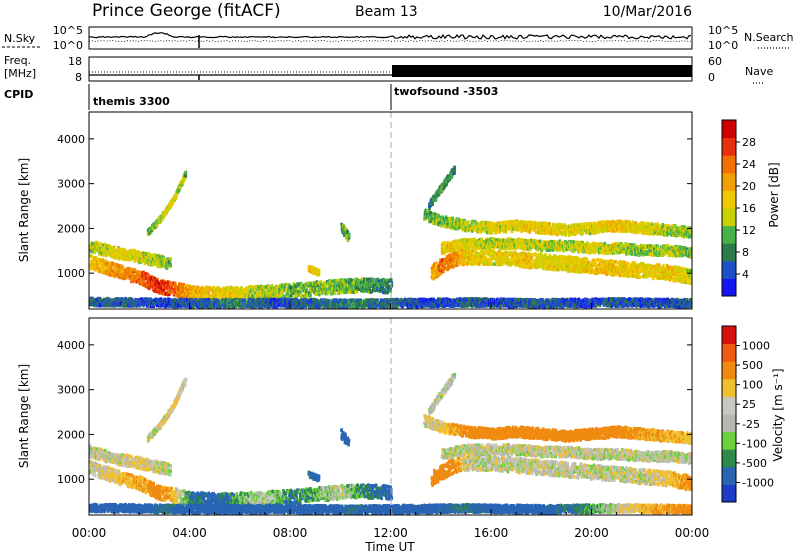  Describe the element at coordinates (390, 36) in the screenshot. I see `nsky-trace` at that location.